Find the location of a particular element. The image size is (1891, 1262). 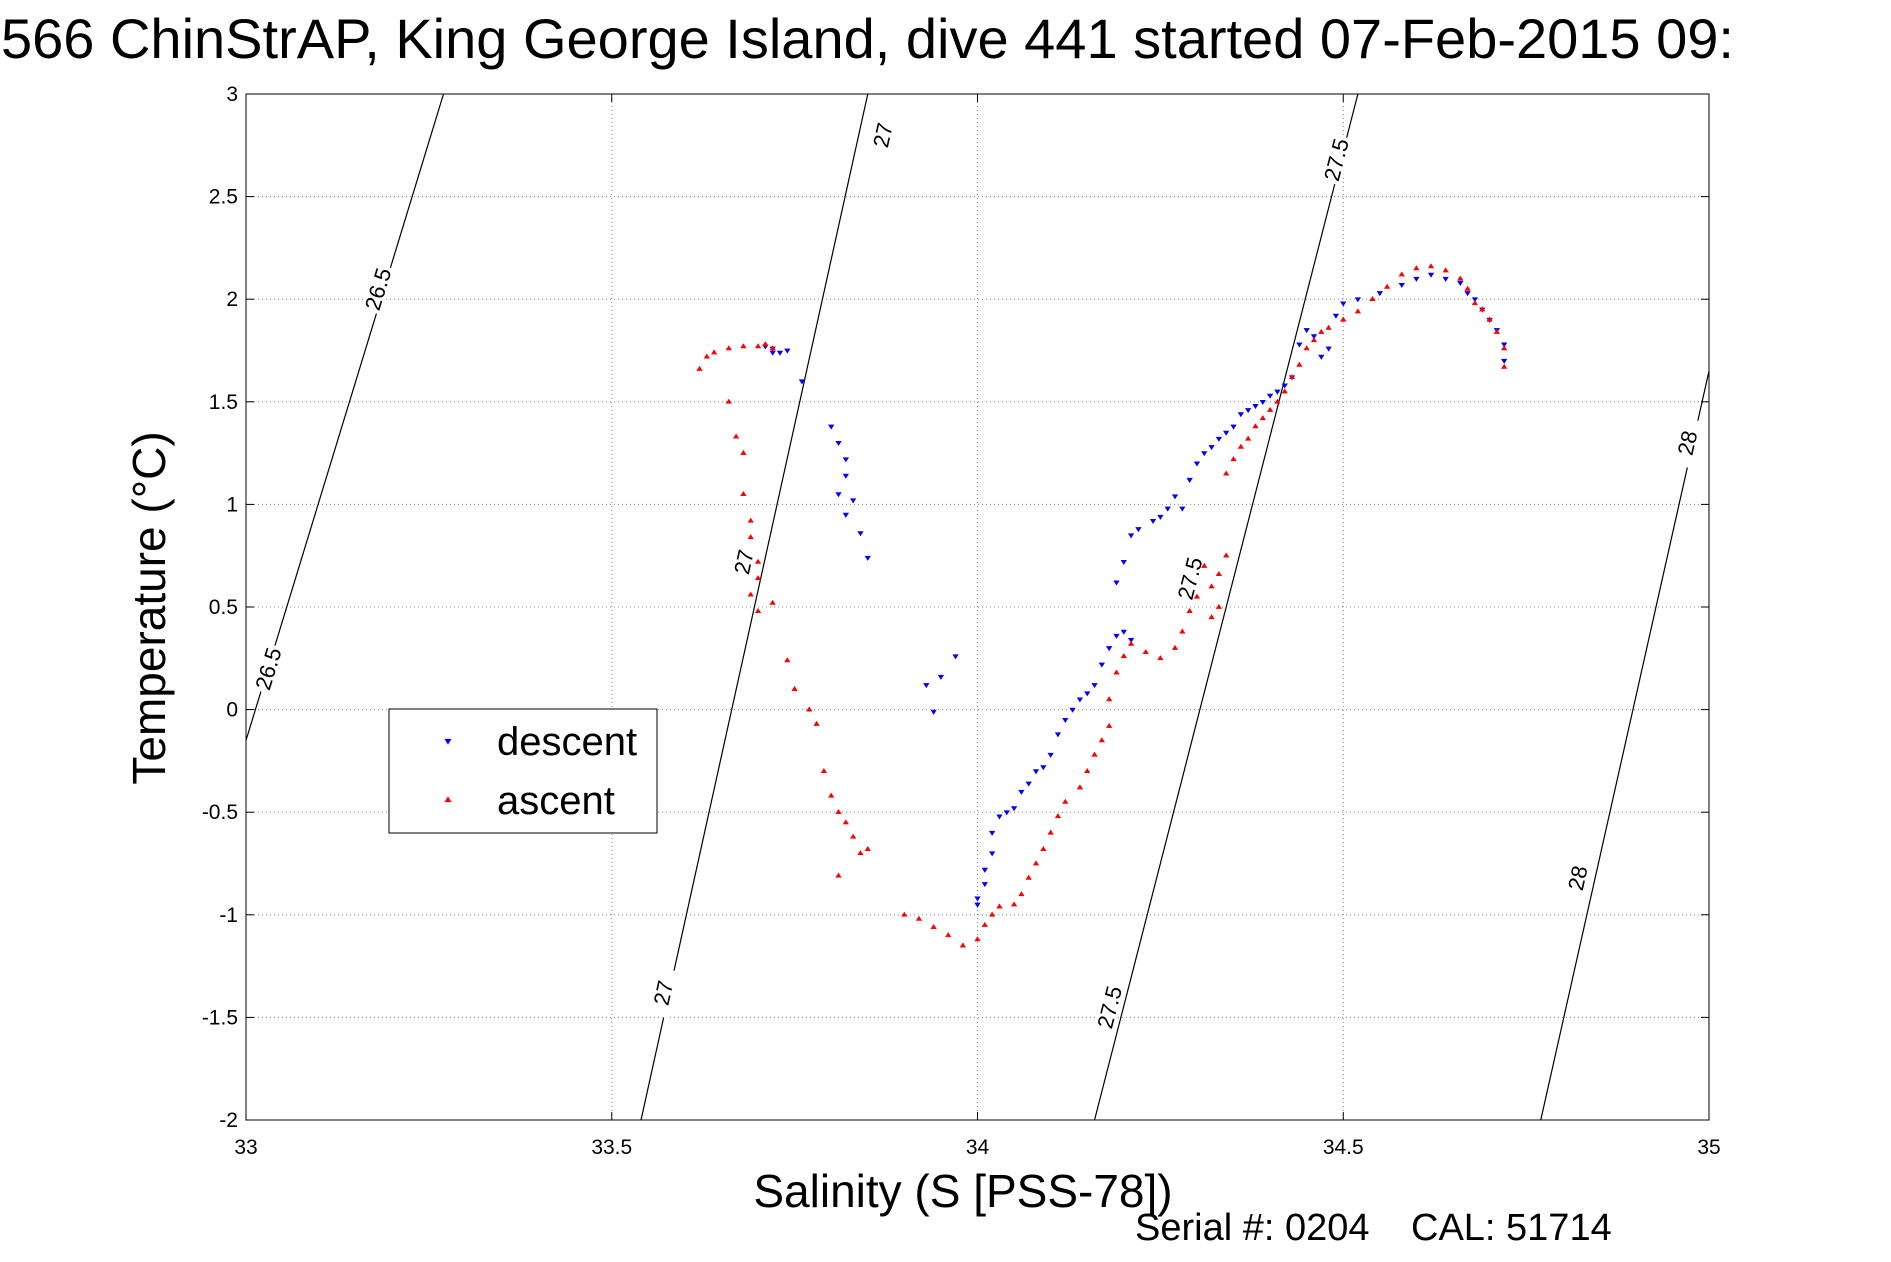

isopycnal-line-27.5 is located at coordinates (1226, 607).